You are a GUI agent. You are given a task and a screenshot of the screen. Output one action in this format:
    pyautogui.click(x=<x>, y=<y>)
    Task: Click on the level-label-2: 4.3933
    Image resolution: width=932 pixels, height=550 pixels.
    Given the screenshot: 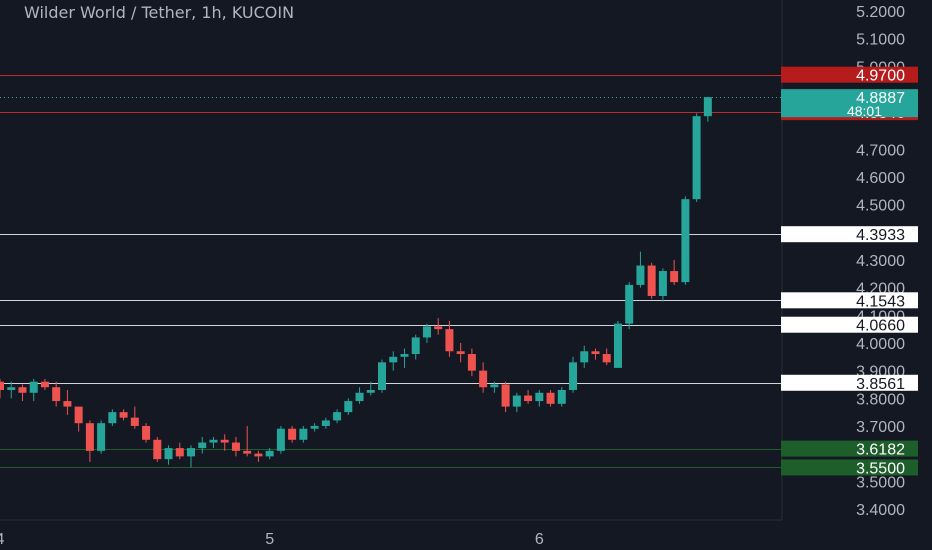 What is the action you would take?
    pyautogui.click(x=880, y=235)
    